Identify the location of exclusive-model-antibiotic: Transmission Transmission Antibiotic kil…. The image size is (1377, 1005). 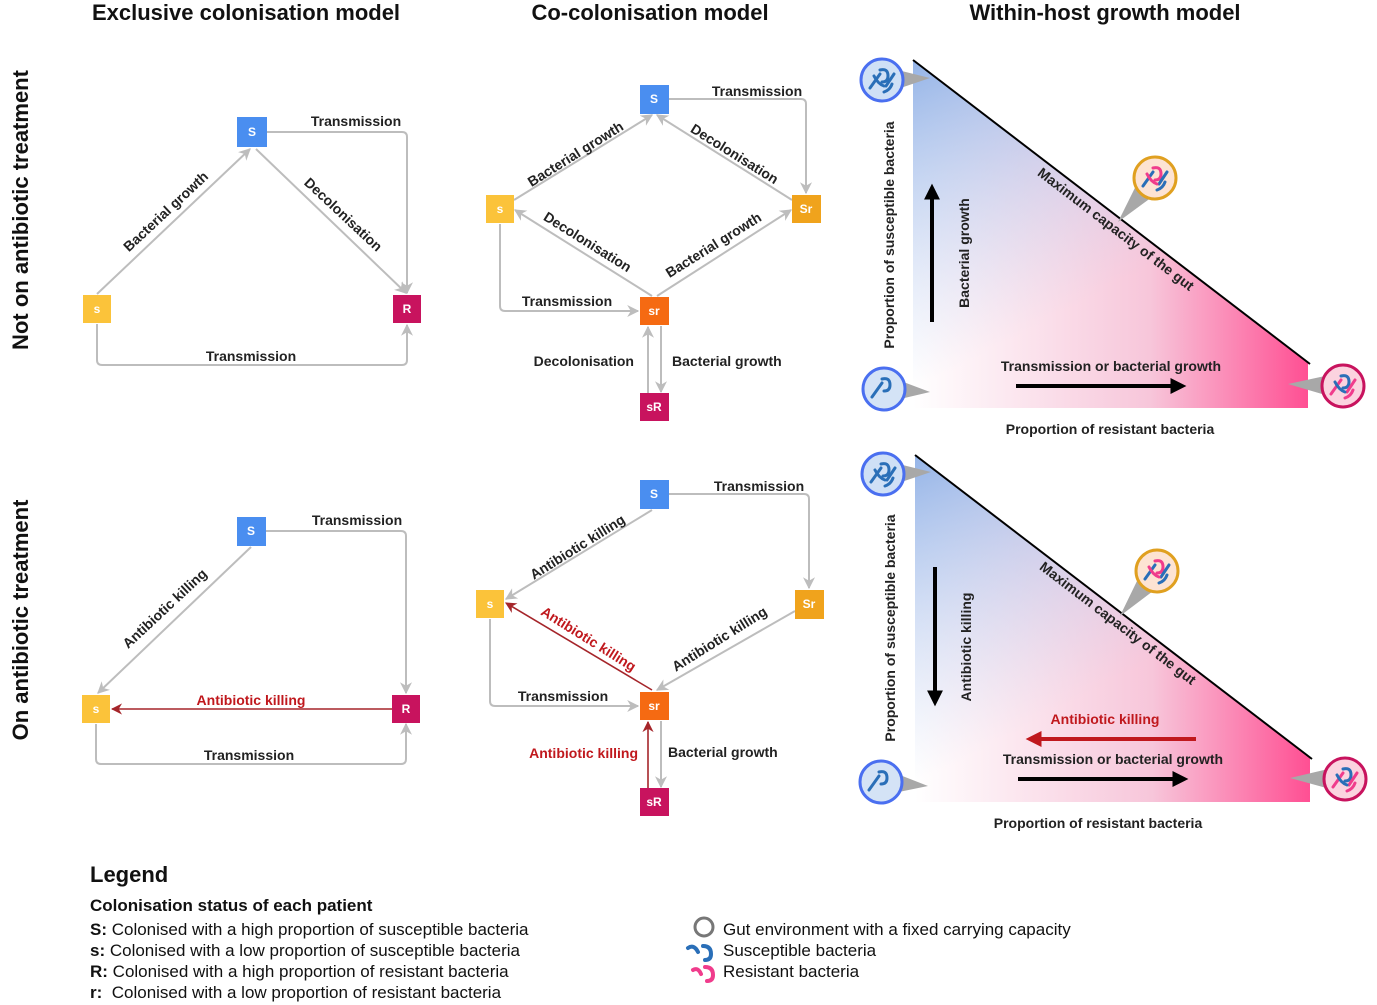
(251, 638).